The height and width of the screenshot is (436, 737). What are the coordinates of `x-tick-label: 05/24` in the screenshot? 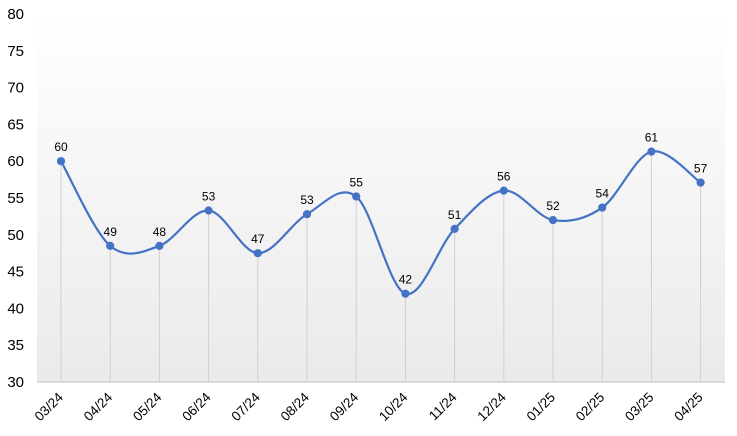 It's located at (147, 406).